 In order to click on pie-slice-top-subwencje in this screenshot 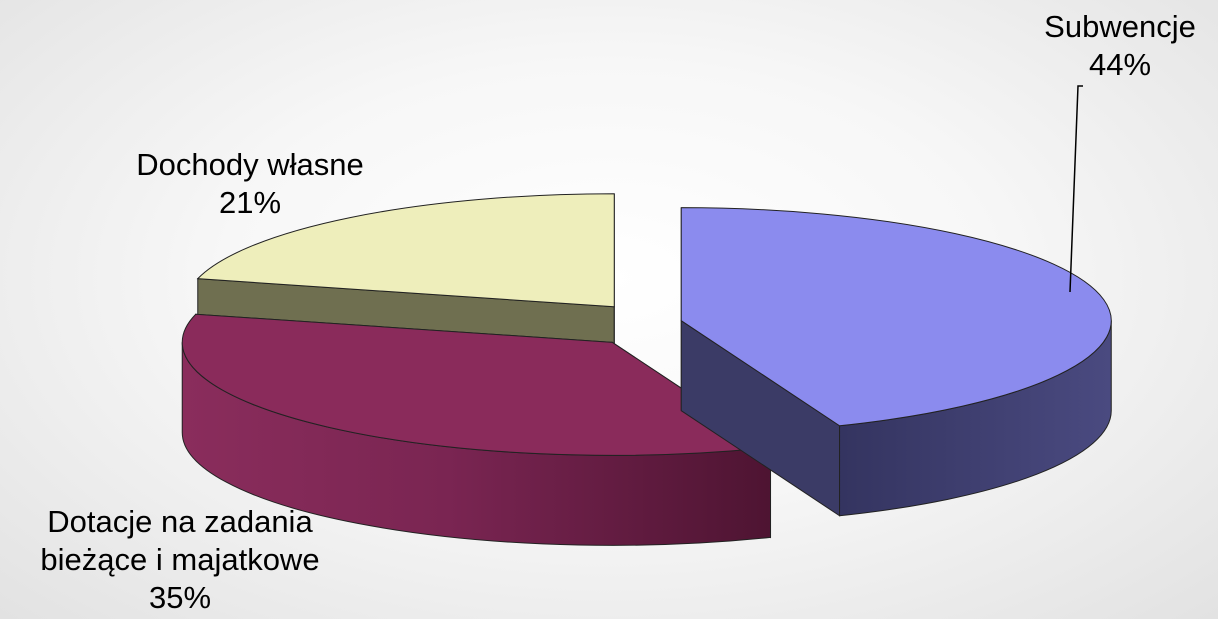, I will do `click(896, 317)`.